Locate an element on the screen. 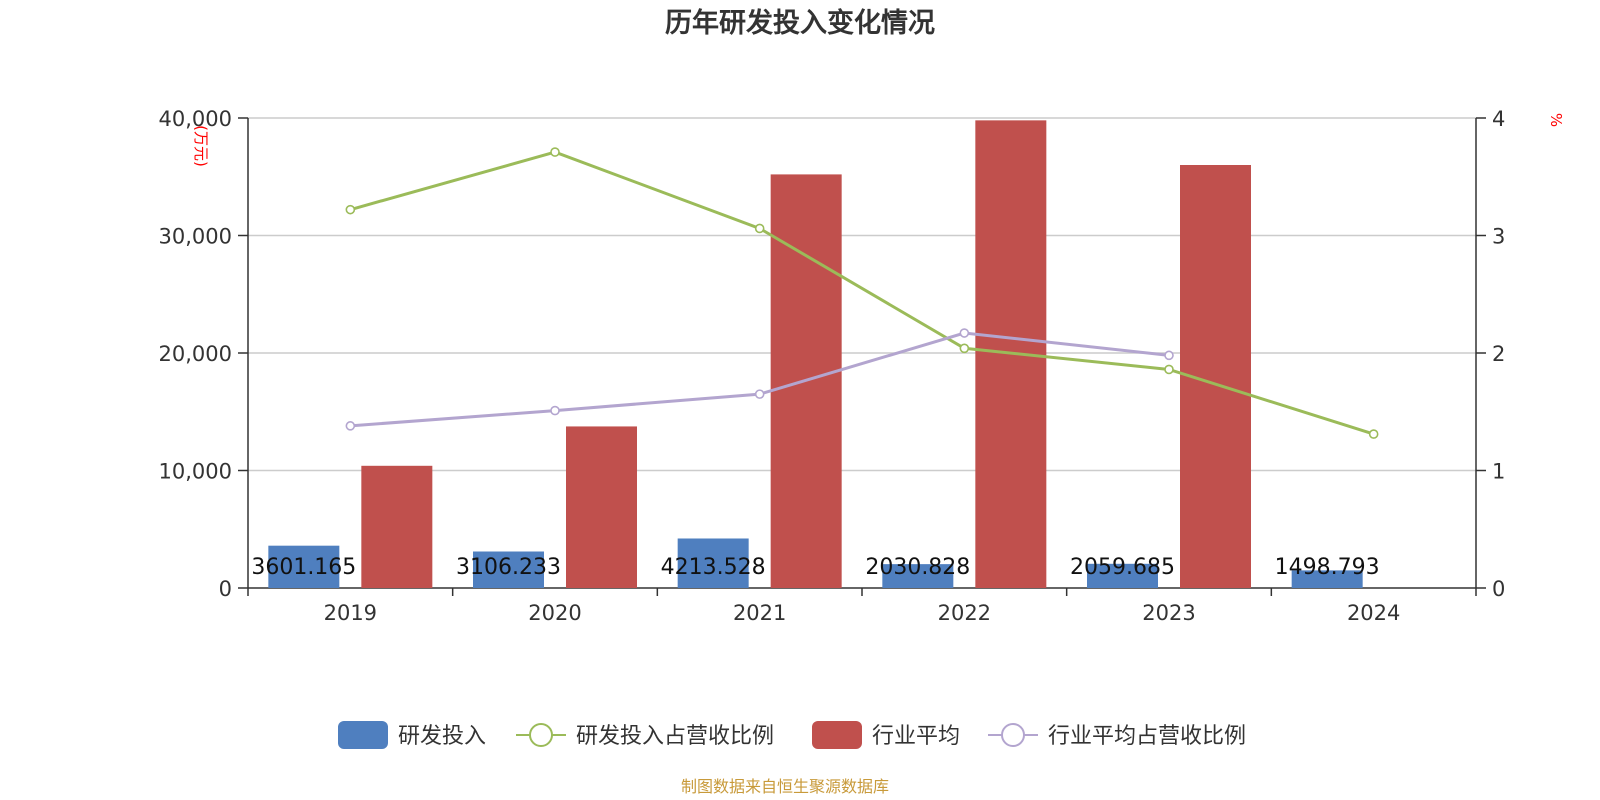  bar-value-label: 3106.233 is located at coordinates (508, 567).